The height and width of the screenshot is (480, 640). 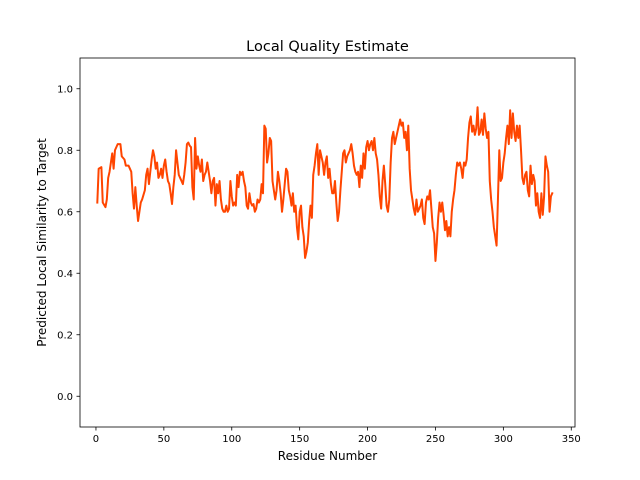 I want to click on y-tick-label: 1.0, so click(x=65, y=89).